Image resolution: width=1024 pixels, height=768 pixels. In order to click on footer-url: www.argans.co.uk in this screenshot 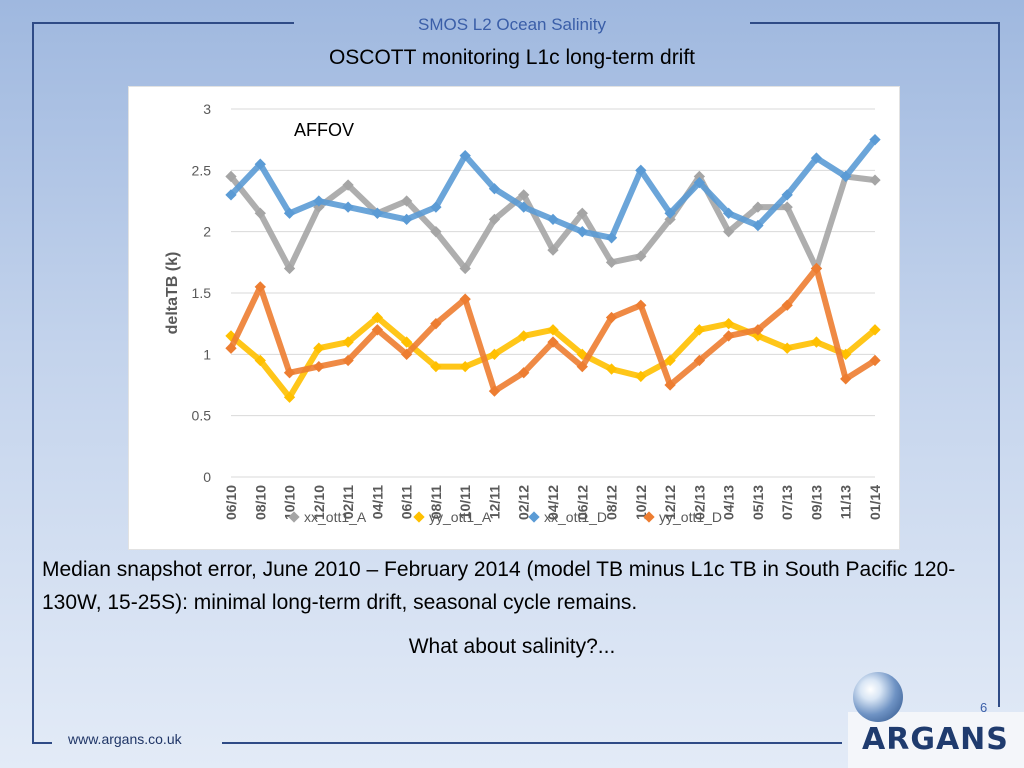, I will do `click(125, 739)`.